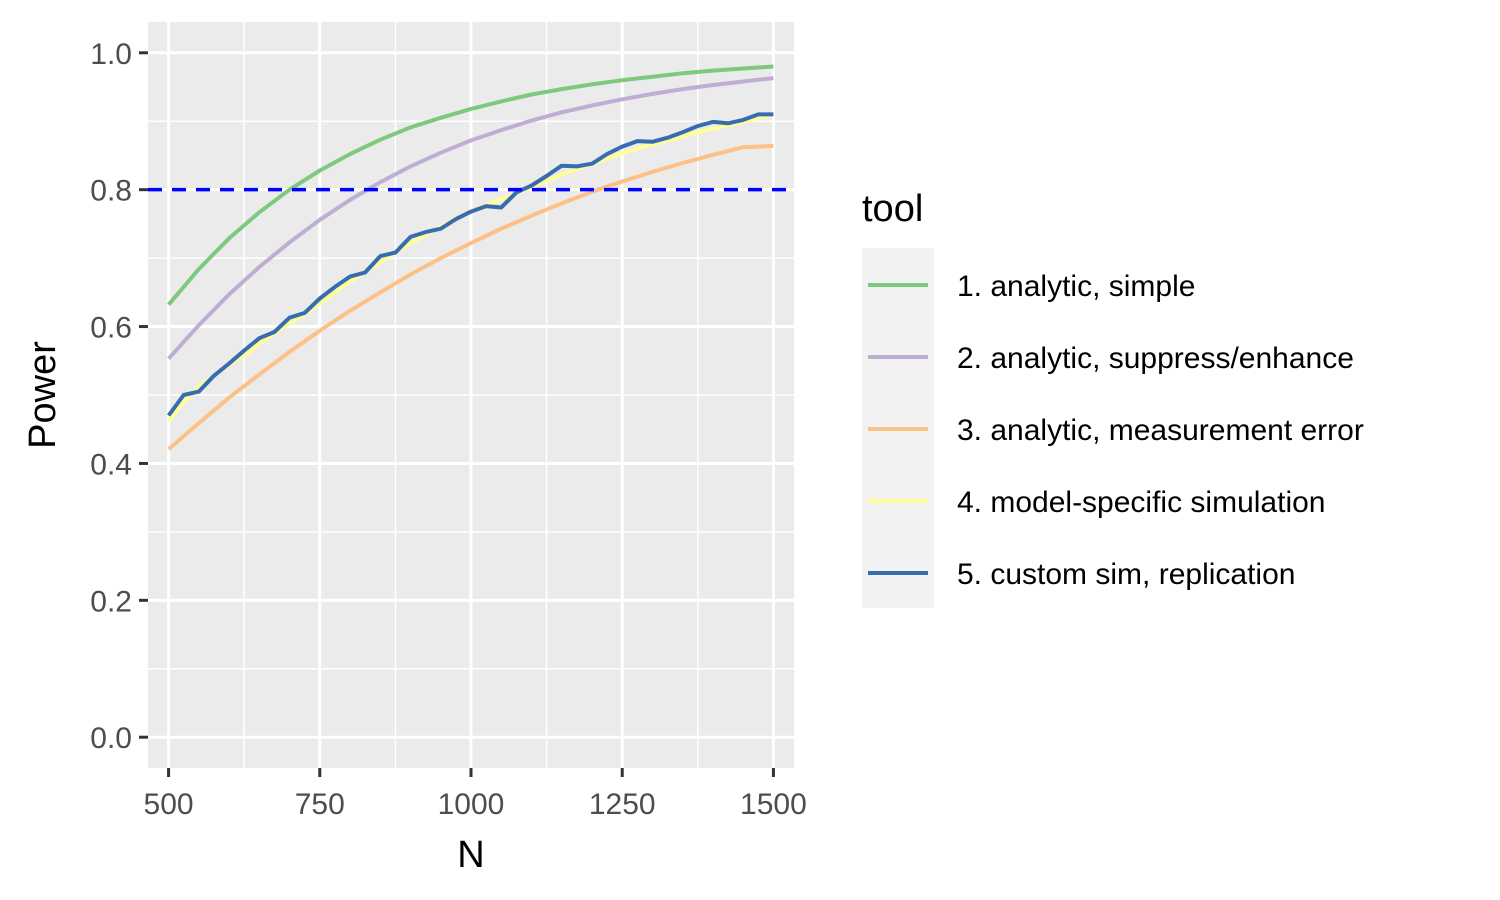 The height and width of the screenshot is (900, 1500). I want to click on y-tick-label: 0.8, so click(111, 191).